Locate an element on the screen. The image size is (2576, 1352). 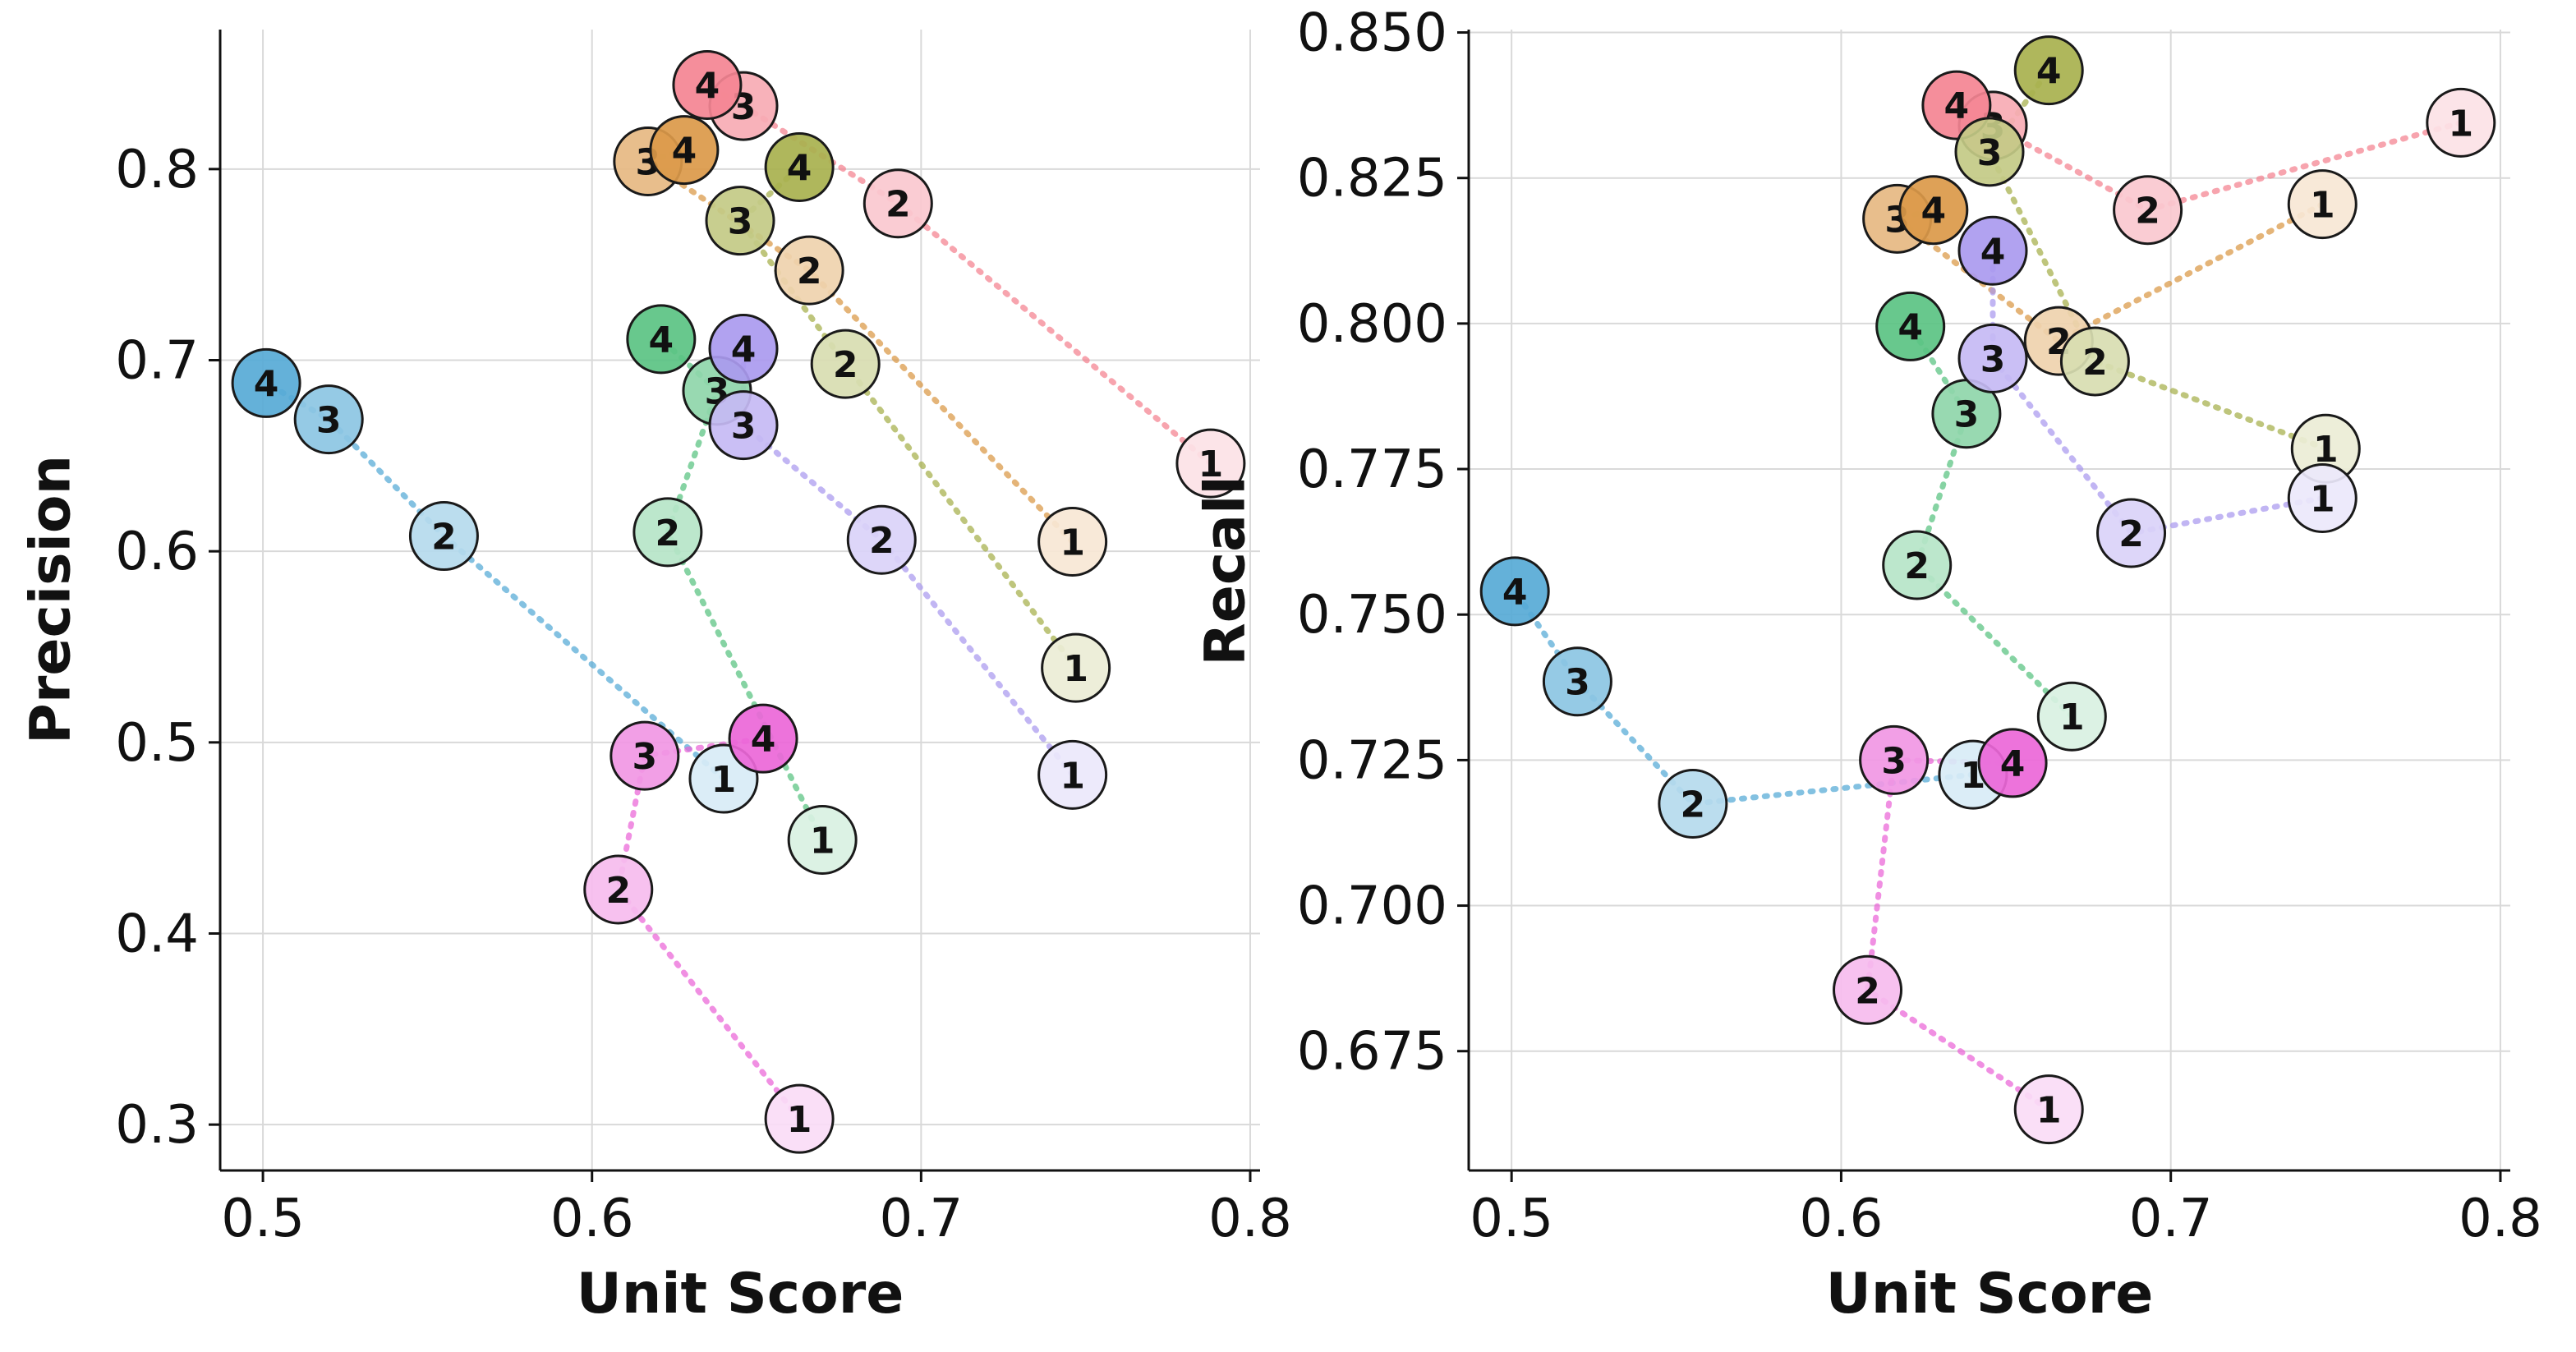
point-purple-1: 1 is located at coordinates (2322, 497).